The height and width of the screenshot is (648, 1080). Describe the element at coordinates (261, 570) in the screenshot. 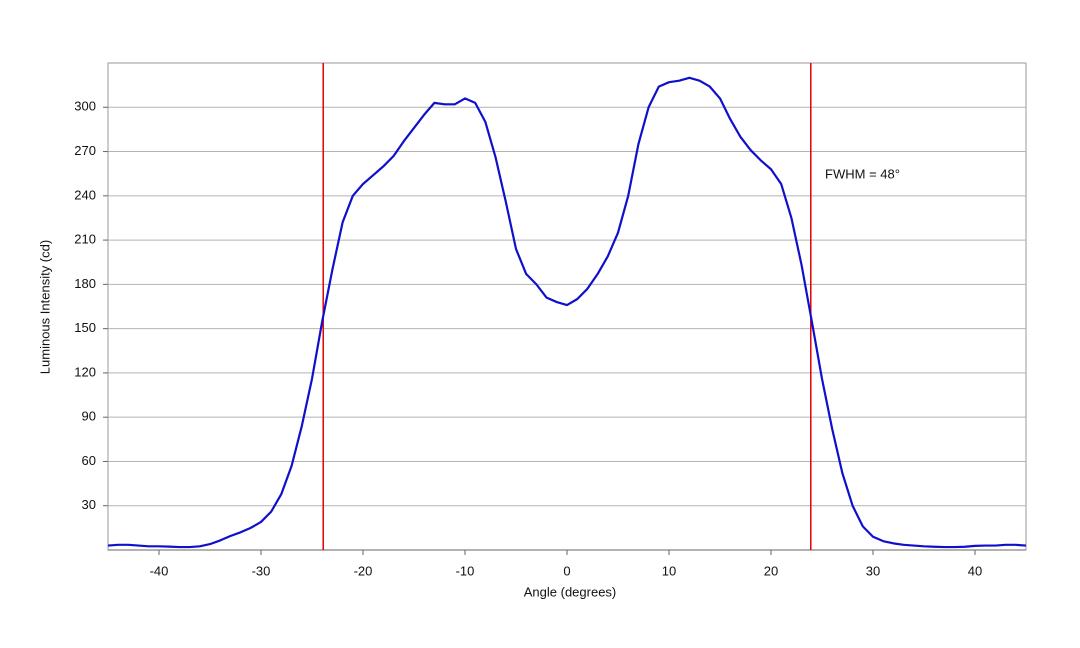

I see `x-tick-label: -30` at that location.